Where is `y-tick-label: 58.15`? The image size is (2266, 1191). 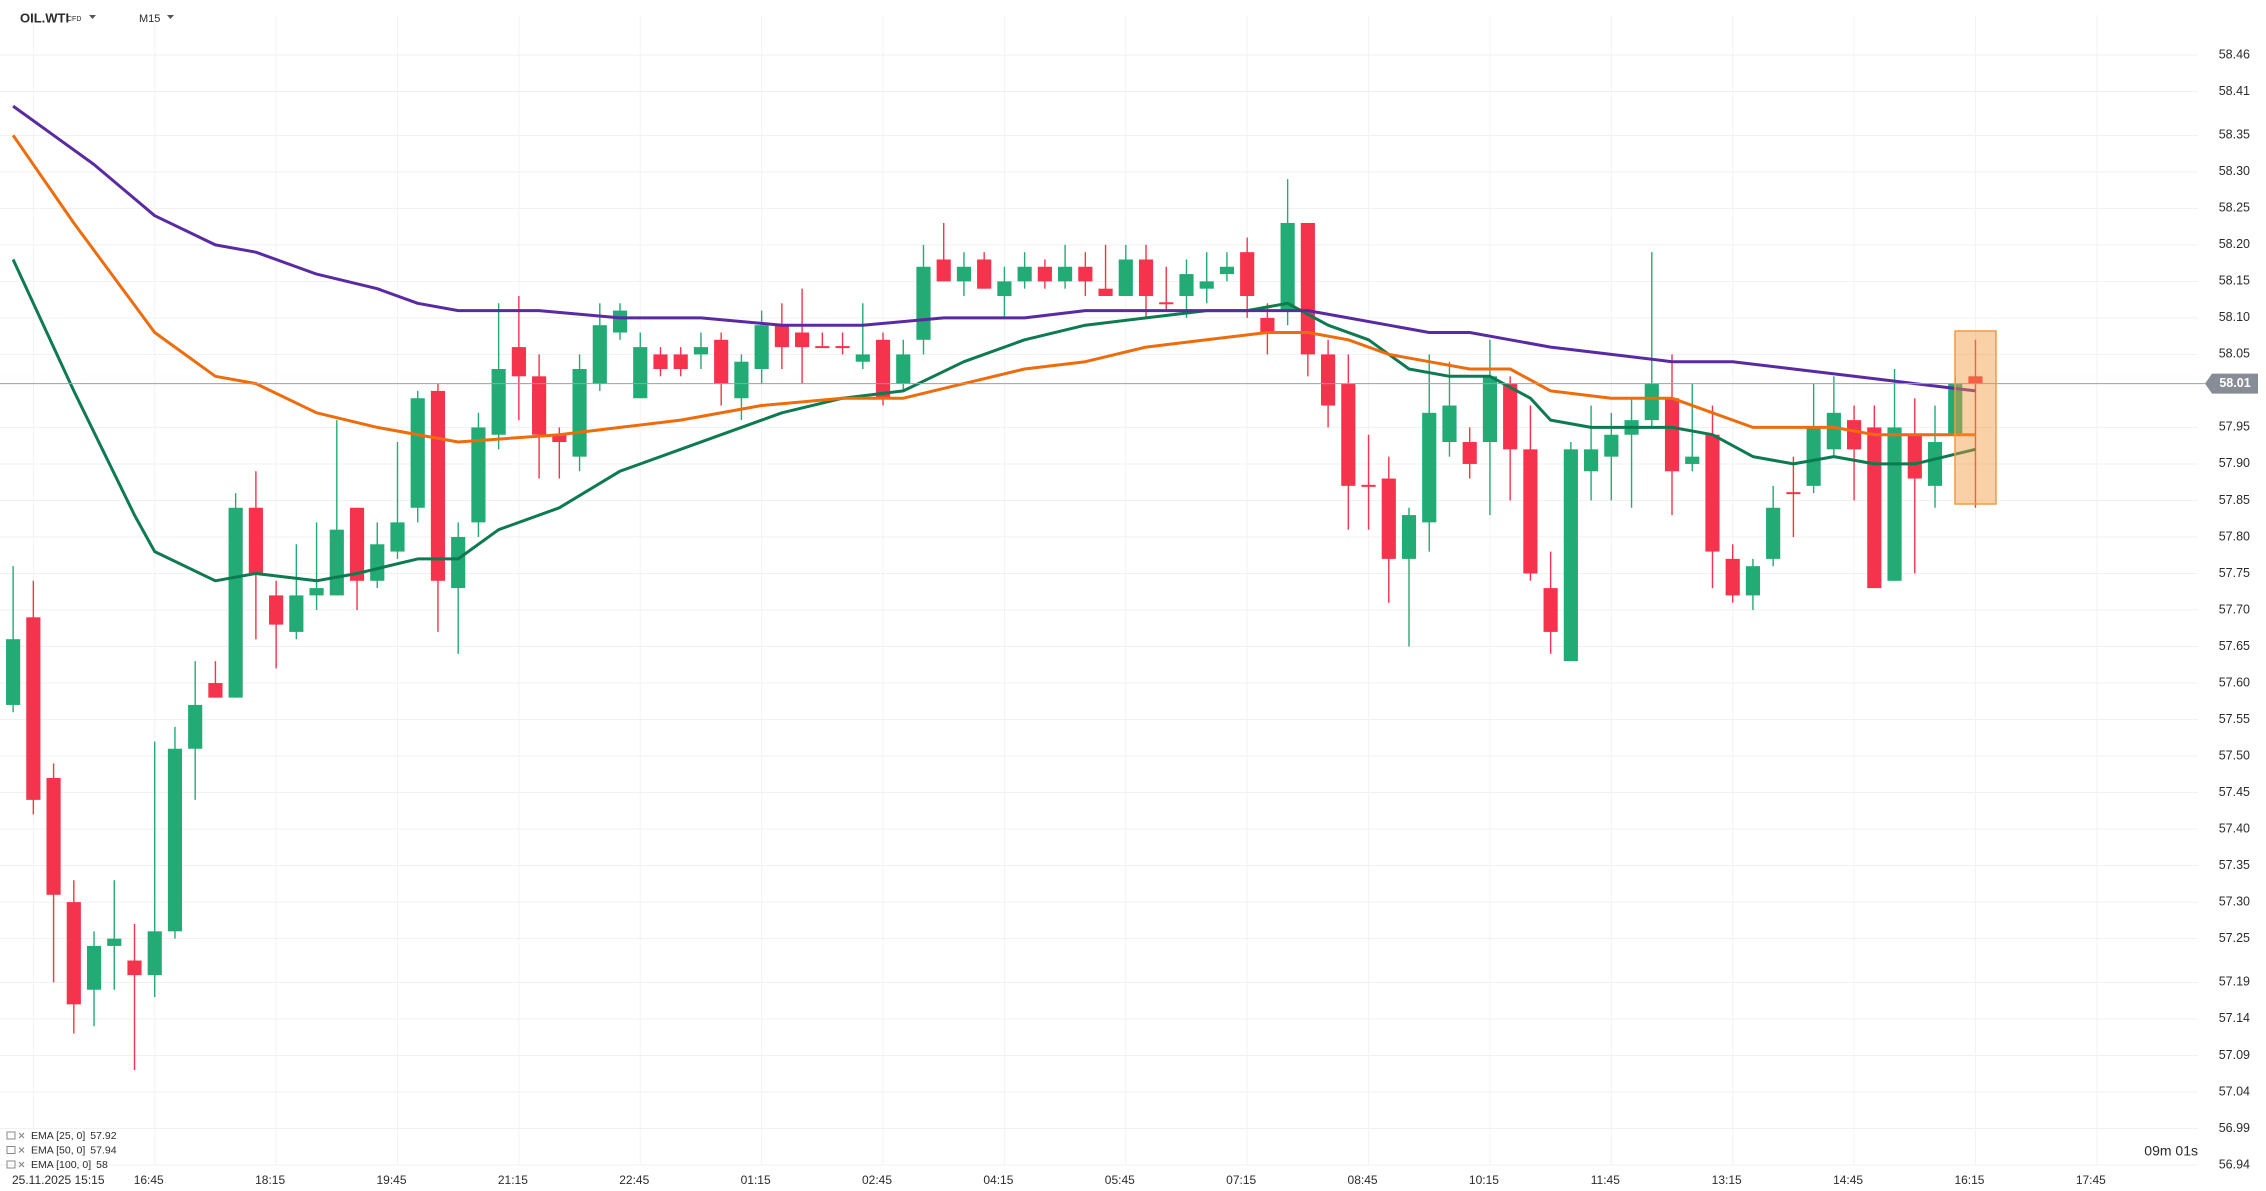
y-tick-label: 58.15 is located at coordinates (2234, 281).